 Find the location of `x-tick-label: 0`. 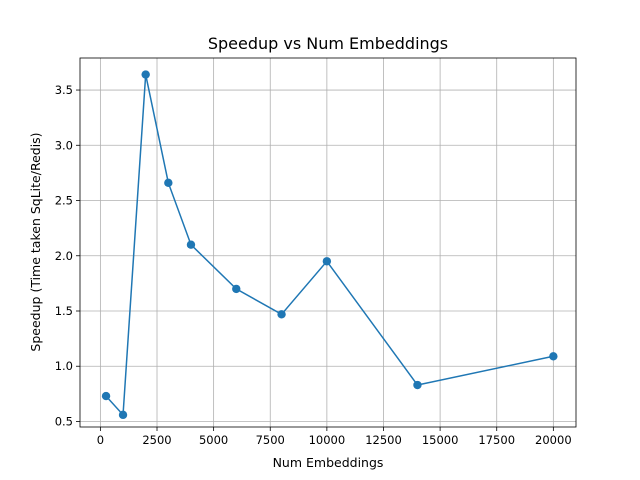

x-tick-label: 0 is located at coordinates (100, 440).